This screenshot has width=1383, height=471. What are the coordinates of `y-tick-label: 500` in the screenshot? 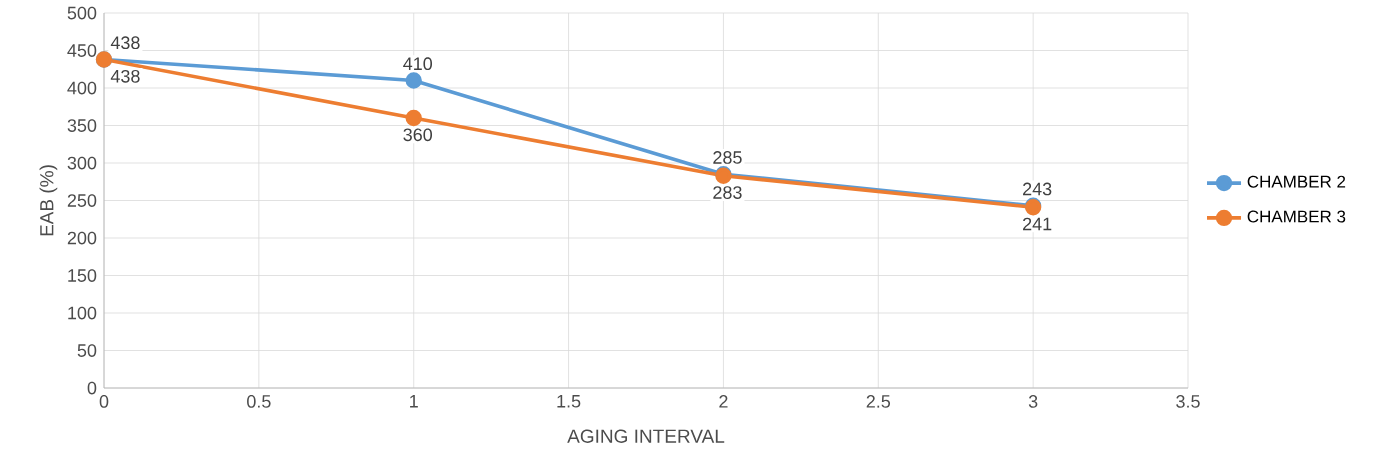 It's located at (82, 13).